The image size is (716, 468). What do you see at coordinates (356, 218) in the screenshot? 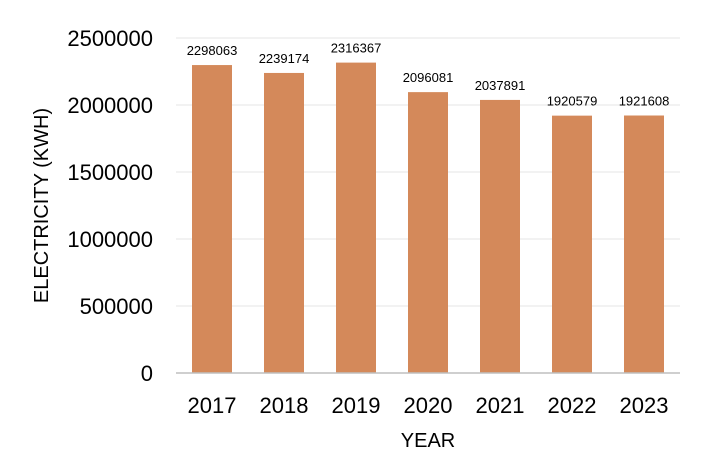
I see `bar-2019` at bounding box center [356, 218].